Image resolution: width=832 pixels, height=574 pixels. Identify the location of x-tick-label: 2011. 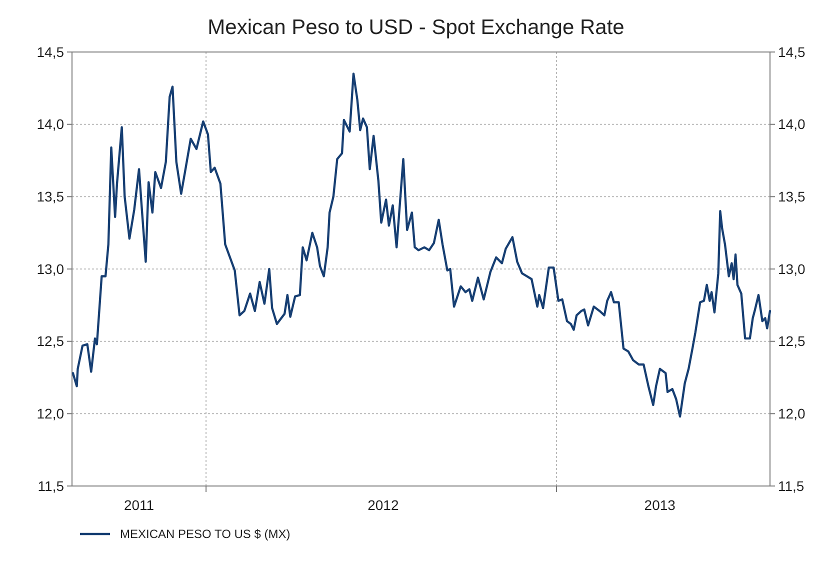
(139, 505).